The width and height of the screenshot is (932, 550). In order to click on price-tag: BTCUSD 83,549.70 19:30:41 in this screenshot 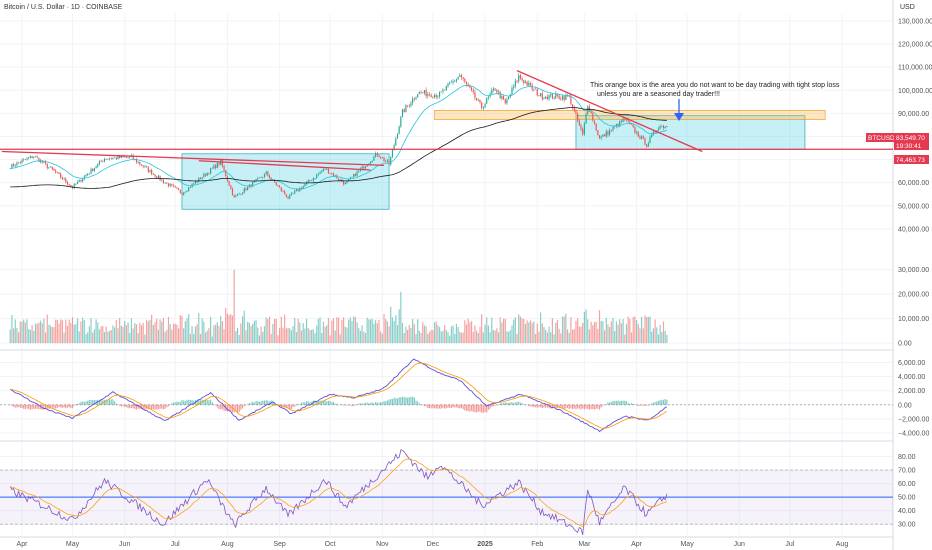, I will do `click(897, 141)`.